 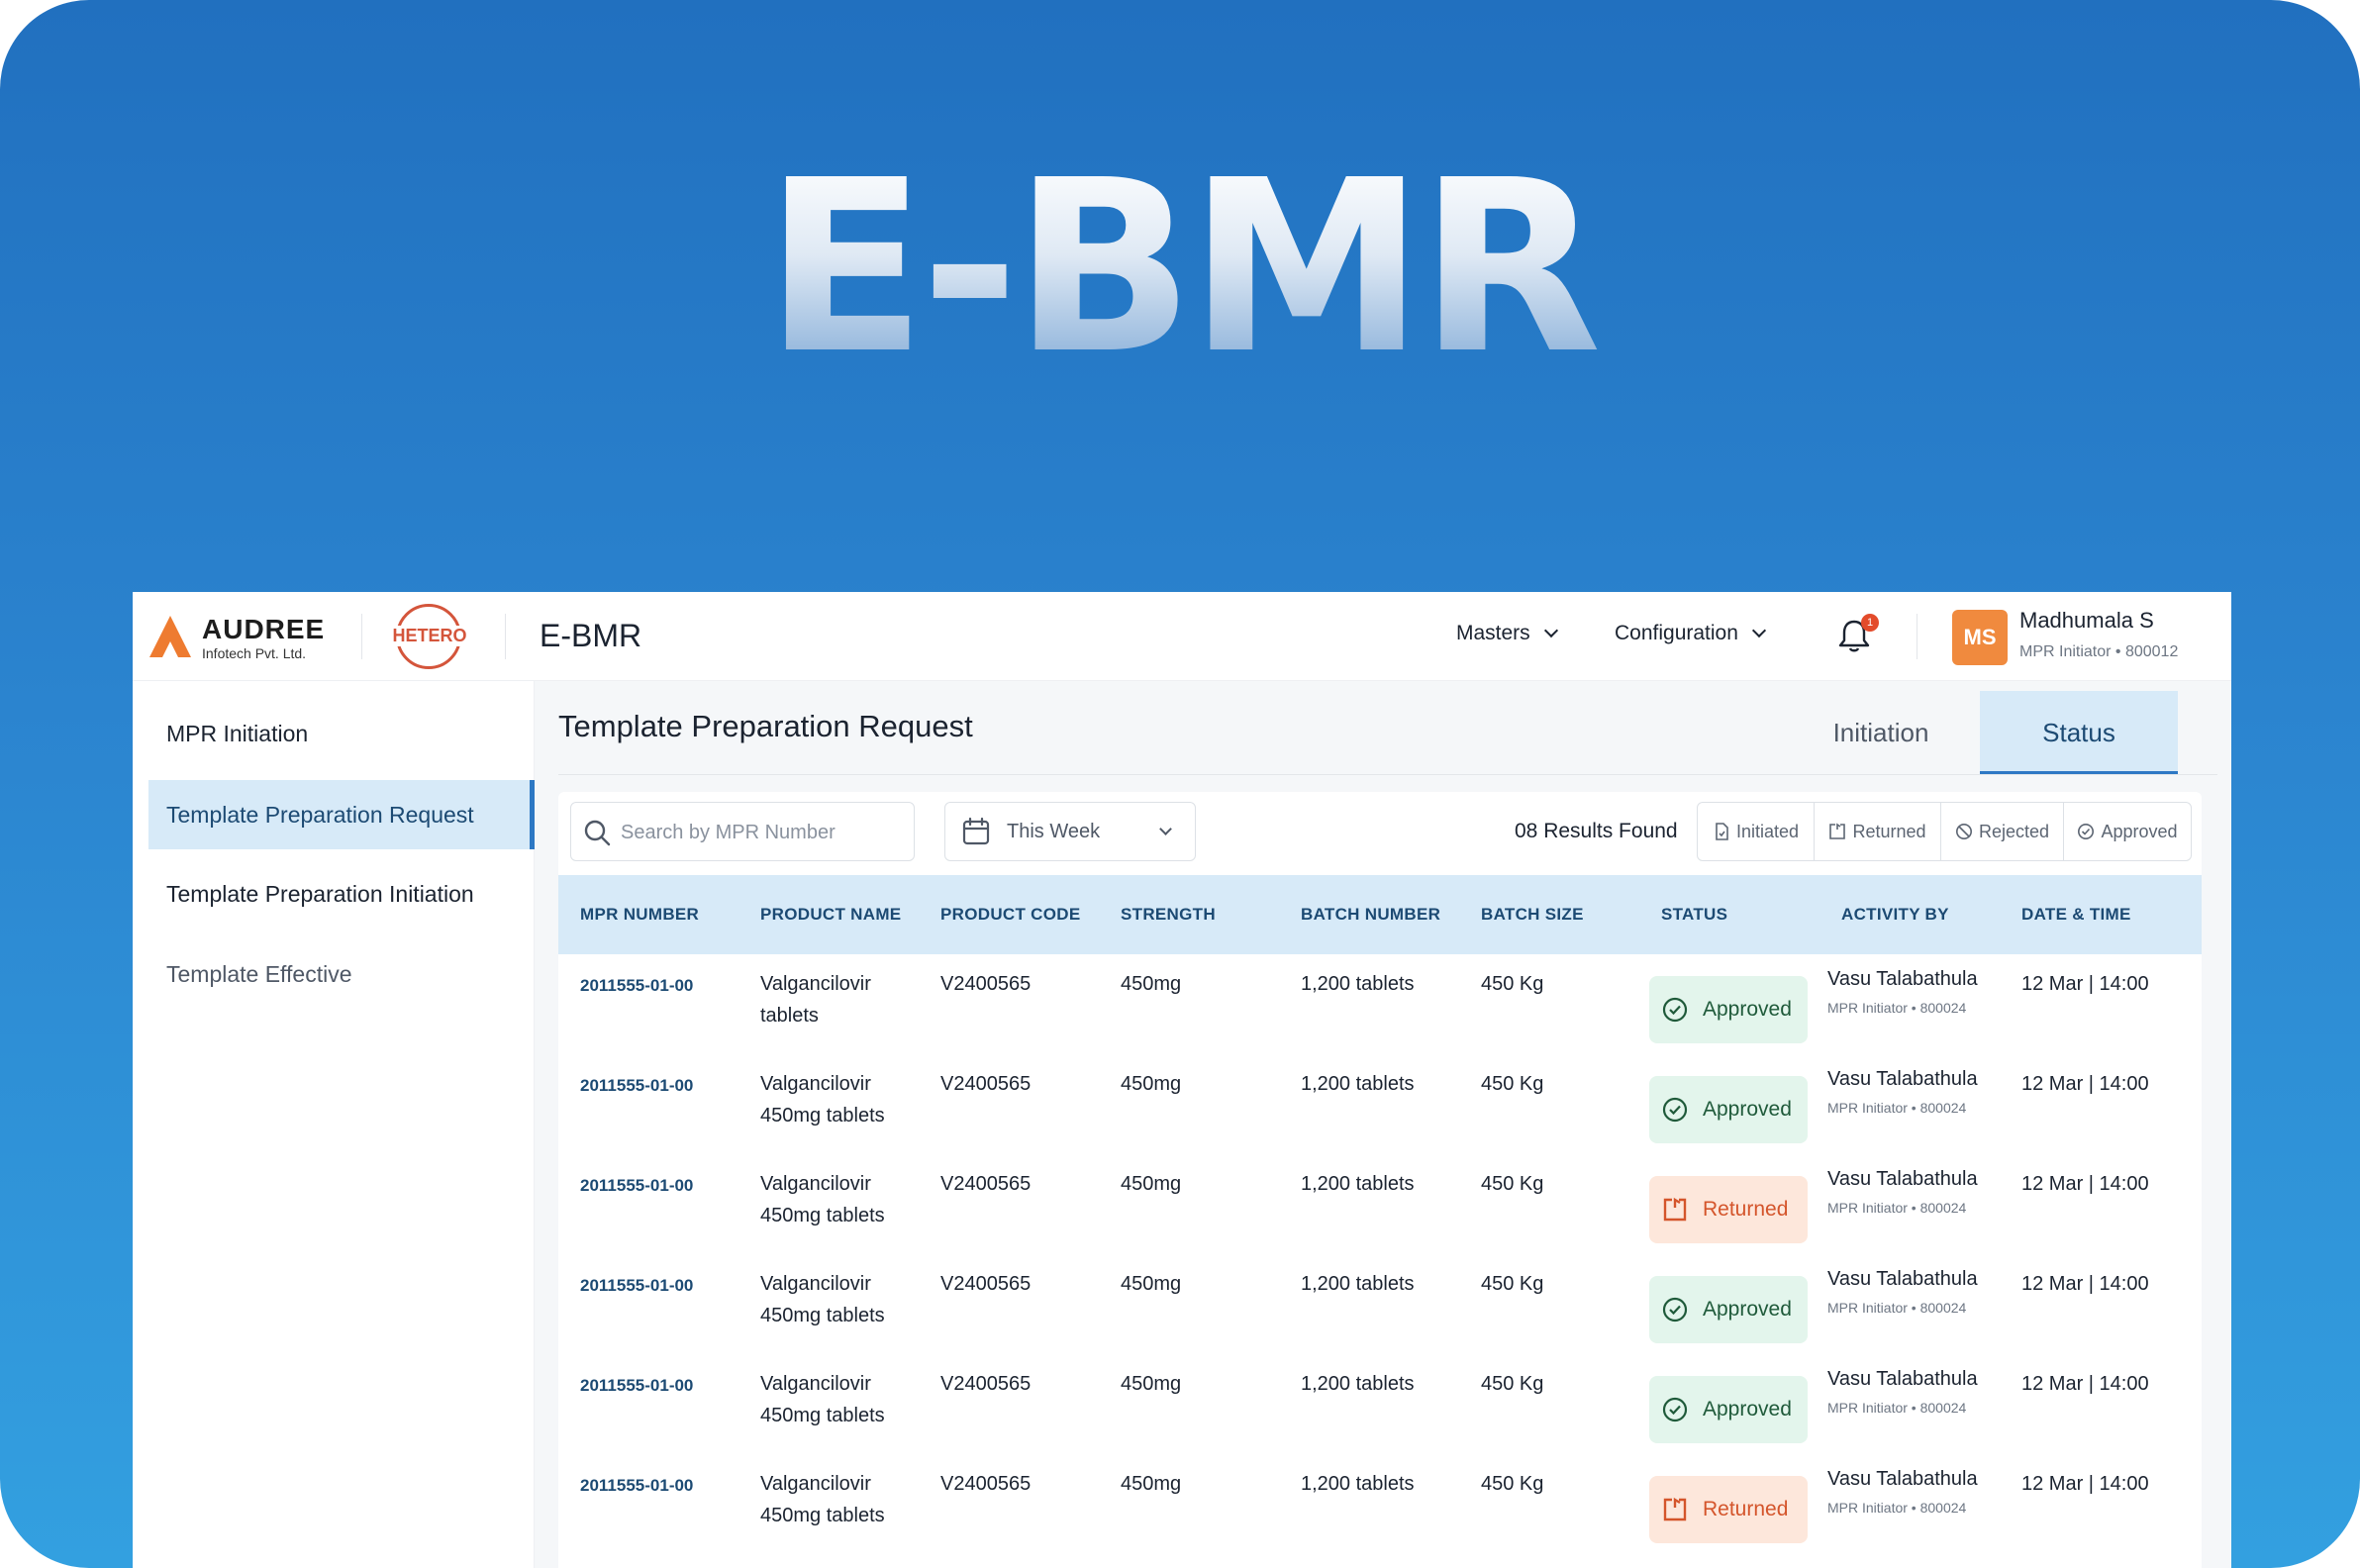 I want to click on status-badge: Returned, so click(x=1728, y=1209).